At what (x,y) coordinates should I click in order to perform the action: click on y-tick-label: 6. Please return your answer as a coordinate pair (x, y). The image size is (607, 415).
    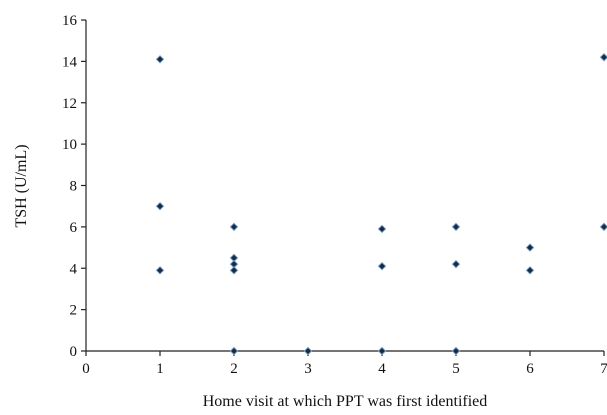
    Looking at the image, I should click on (74, 228).